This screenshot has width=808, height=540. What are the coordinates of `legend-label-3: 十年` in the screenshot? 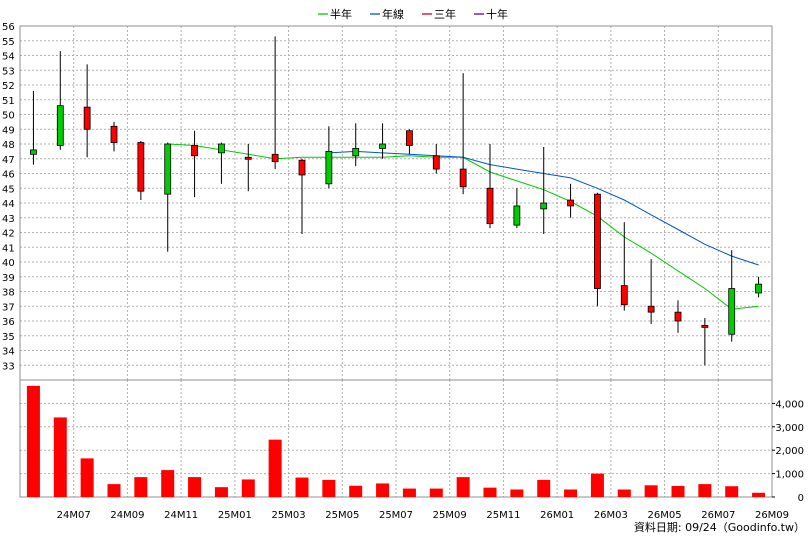 It's located at (497, 14).